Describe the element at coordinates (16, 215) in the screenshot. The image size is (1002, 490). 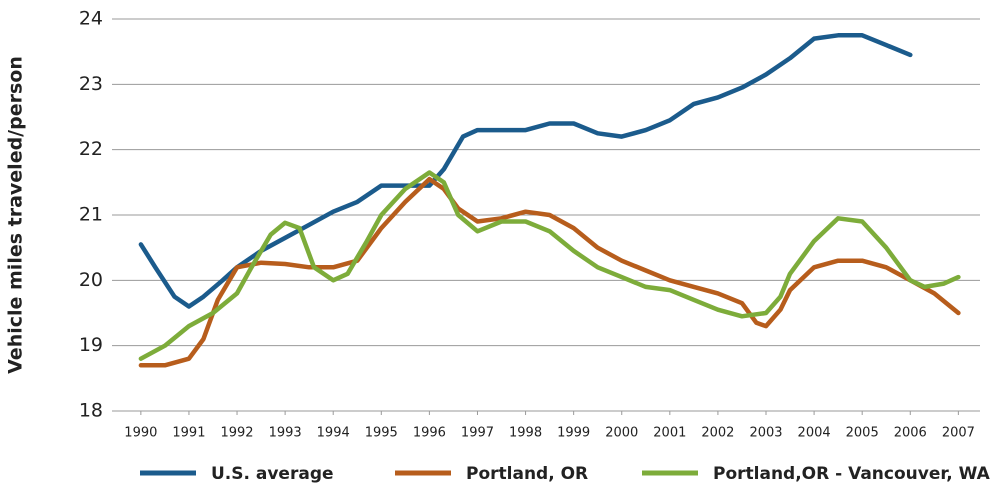
I see `y-axis-label: Vehicle miles traveled/person` at that location.